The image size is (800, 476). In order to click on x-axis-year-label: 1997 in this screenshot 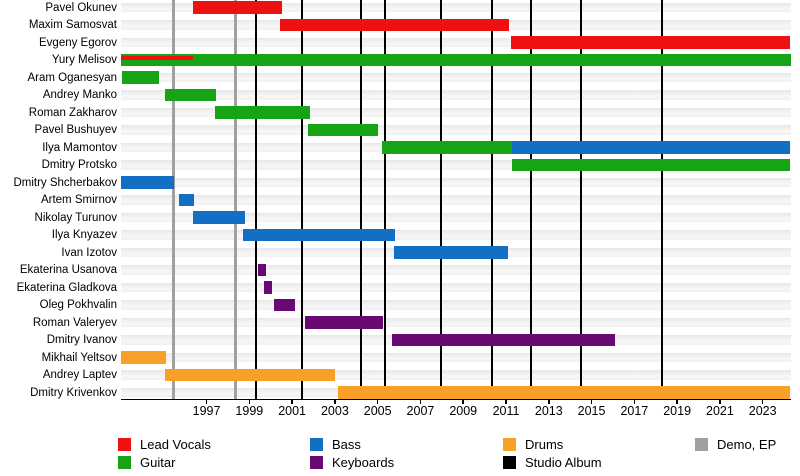, I will do `click(206, 411)`.